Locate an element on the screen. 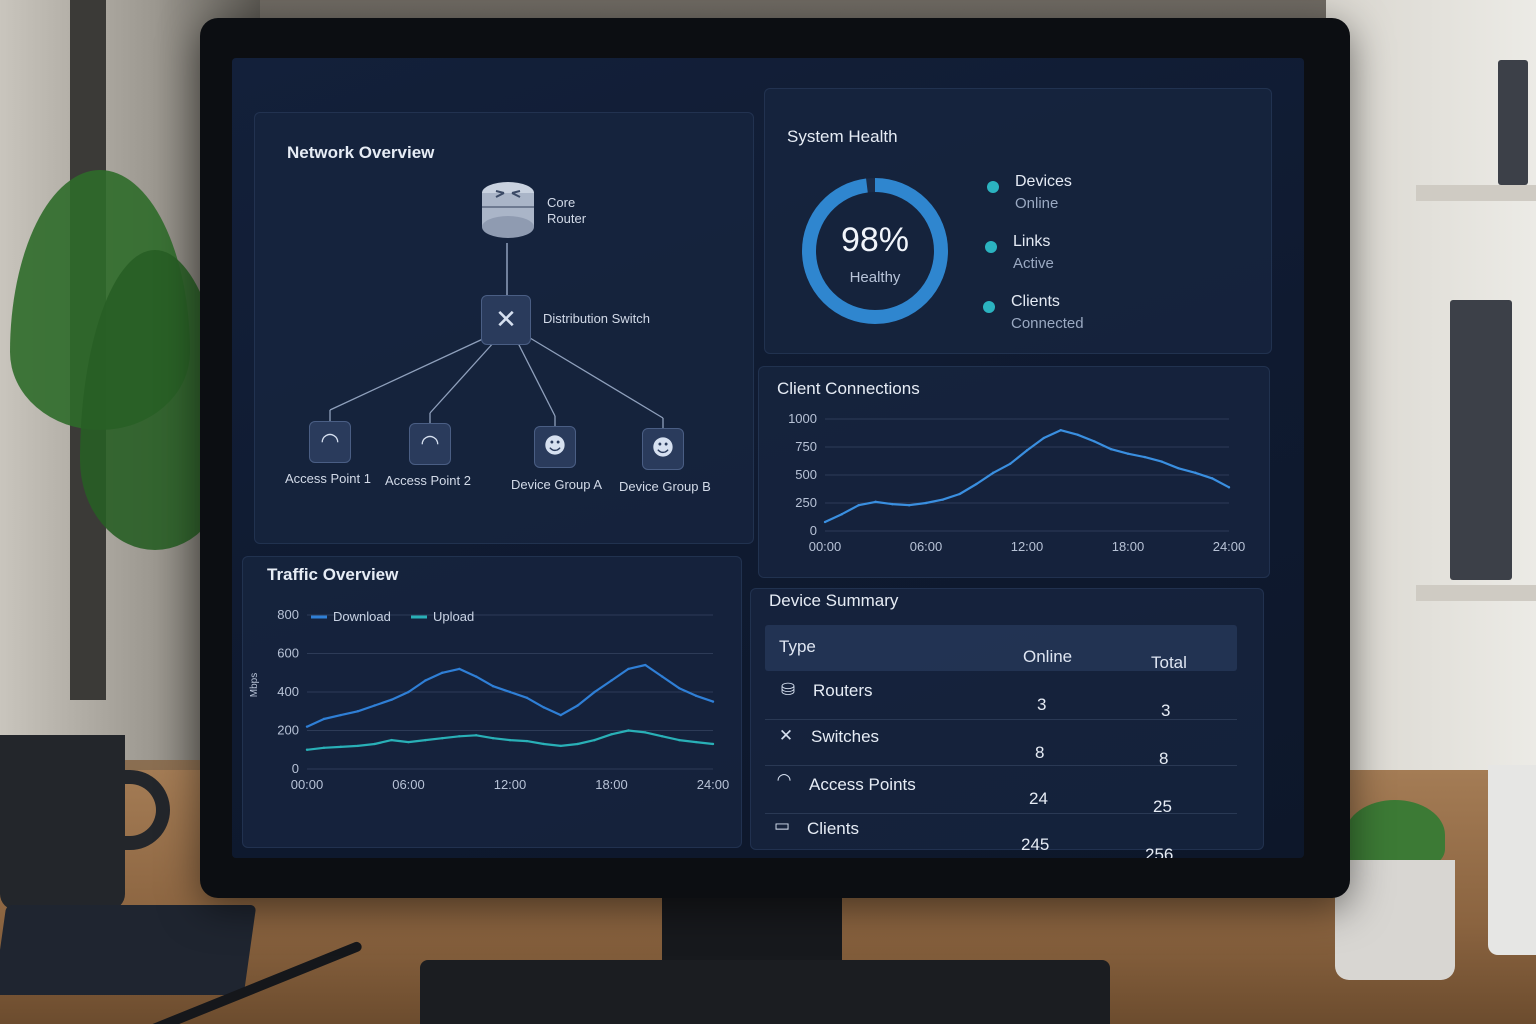 This screenshot has height=1024, width=1536. row-clients-total: 256 is located at coordinates (1159, 851).